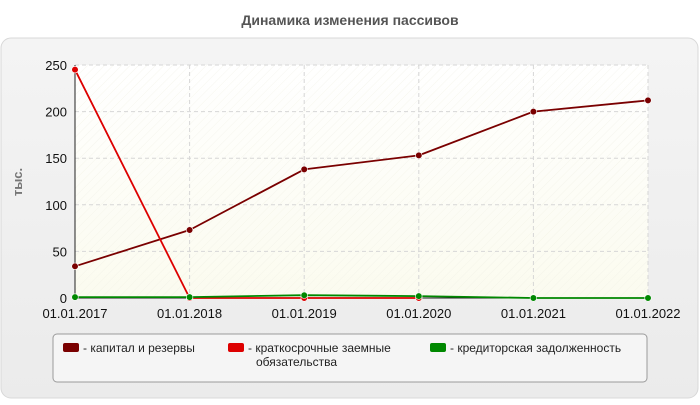 This screenshot has height=405, width=700. I want to click on y-tick-label: 250, so click(56, 65).